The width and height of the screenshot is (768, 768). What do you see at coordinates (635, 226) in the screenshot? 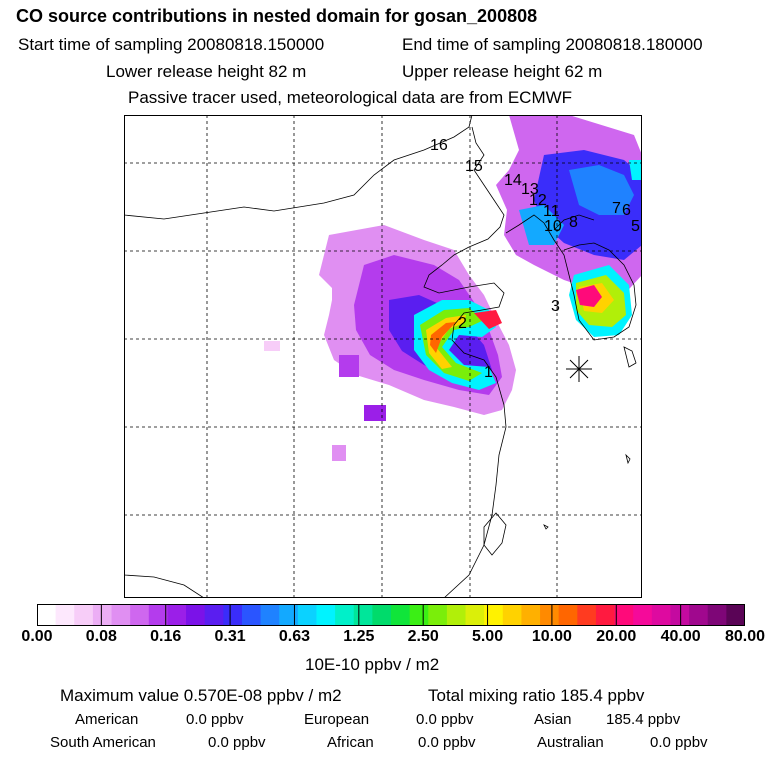
I see `source-label-5: 5` at bounding box center [635, 226].